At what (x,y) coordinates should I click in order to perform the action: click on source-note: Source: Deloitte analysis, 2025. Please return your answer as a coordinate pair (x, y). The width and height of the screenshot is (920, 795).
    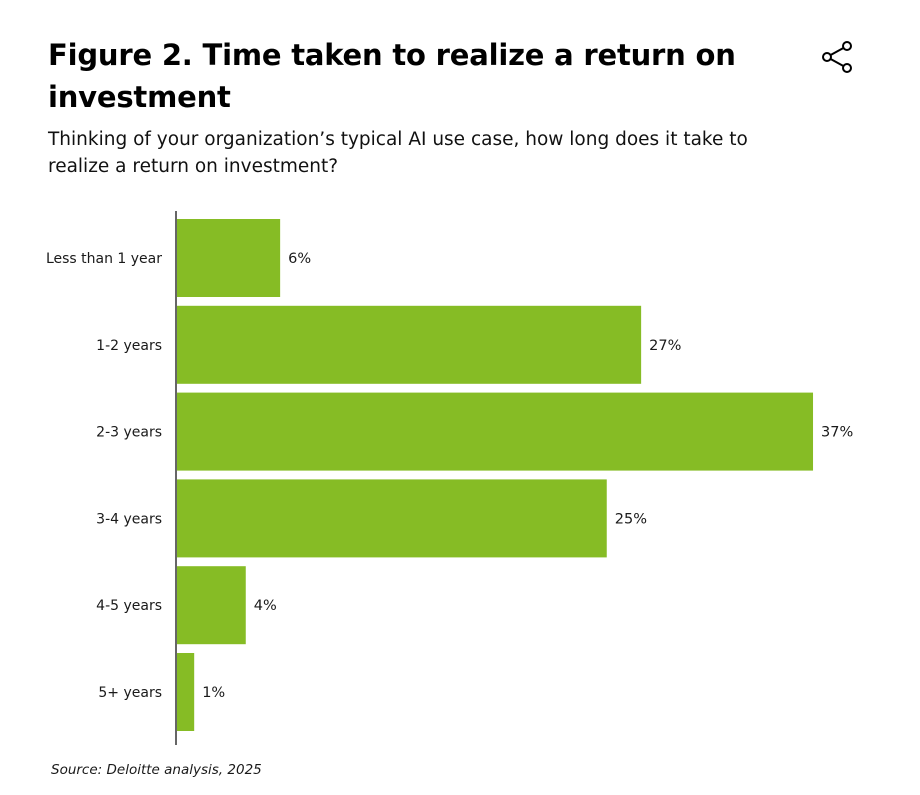
    Looking at the image, I should click on (156, 770).